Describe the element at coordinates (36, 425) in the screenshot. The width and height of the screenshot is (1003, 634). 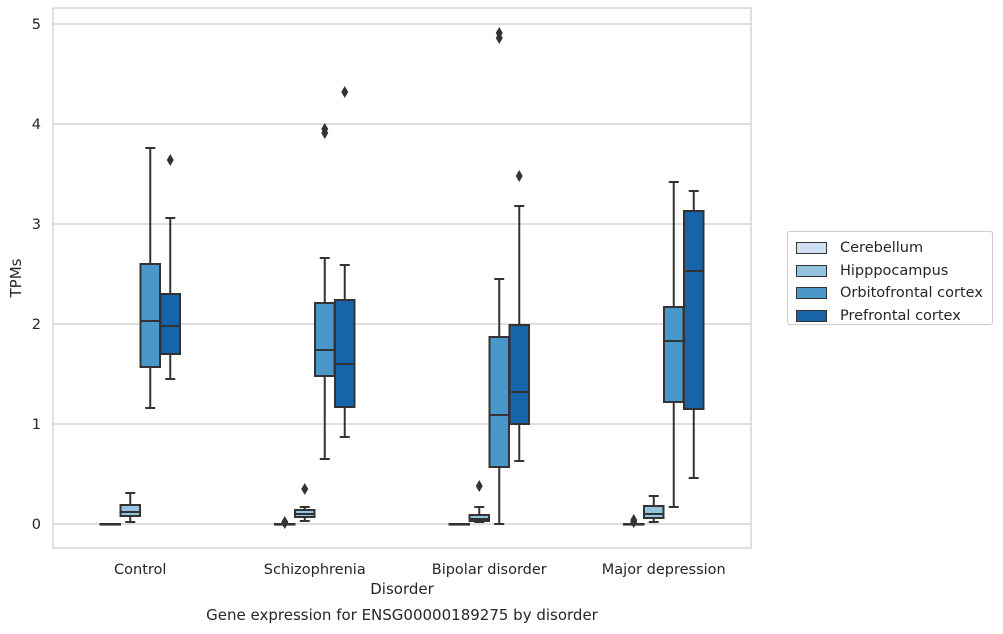
I see `y-tick-label: 1` at that location.